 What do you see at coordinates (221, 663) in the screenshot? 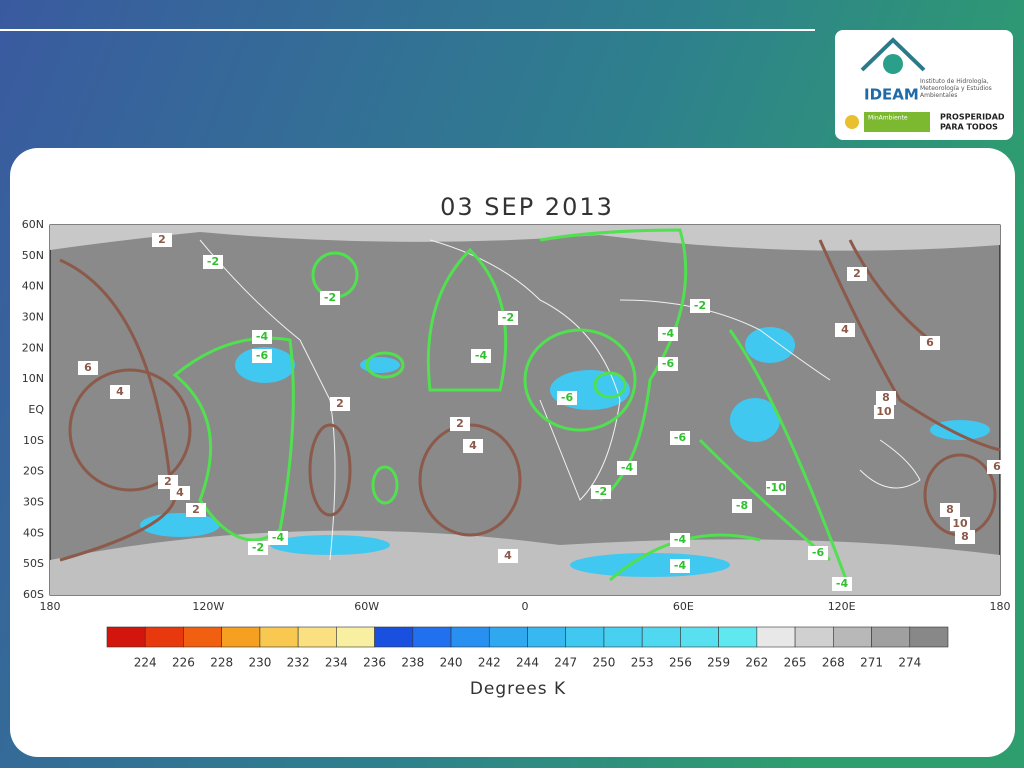
I see `colorbar-label: 228` at bounding box center [221, 663].